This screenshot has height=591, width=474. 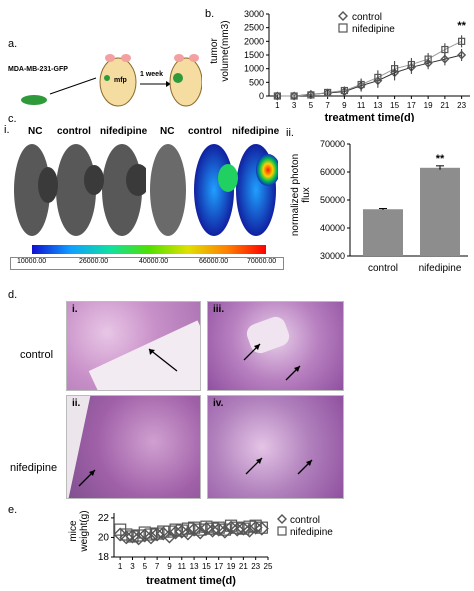 I want to click on x-tick-label: 13, so click(x=377, y=105).